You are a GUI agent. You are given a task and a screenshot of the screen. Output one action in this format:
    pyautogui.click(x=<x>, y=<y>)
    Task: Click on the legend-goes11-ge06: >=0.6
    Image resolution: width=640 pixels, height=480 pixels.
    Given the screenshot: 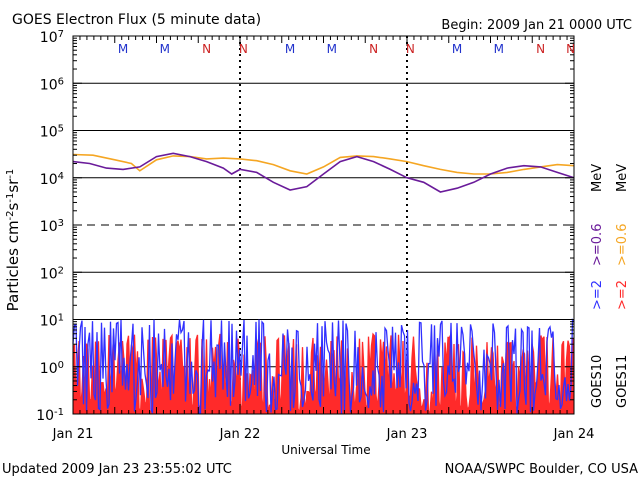 What is the action you would take?
    pyautogui.click(x=622, y=245)
    